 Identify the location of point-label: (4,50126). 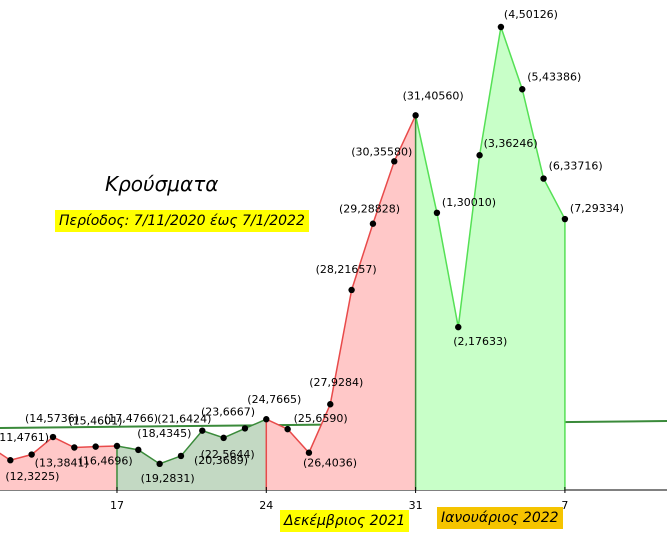
(531, 14).